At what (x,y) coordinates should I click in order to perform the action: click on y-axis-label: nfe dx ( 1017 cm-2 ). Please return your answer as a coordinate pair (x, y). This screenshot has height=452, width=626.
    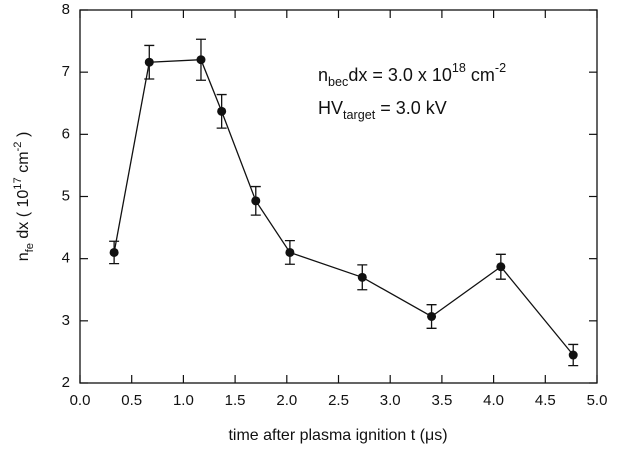
    Looking at the image, I should click on (24, 197).